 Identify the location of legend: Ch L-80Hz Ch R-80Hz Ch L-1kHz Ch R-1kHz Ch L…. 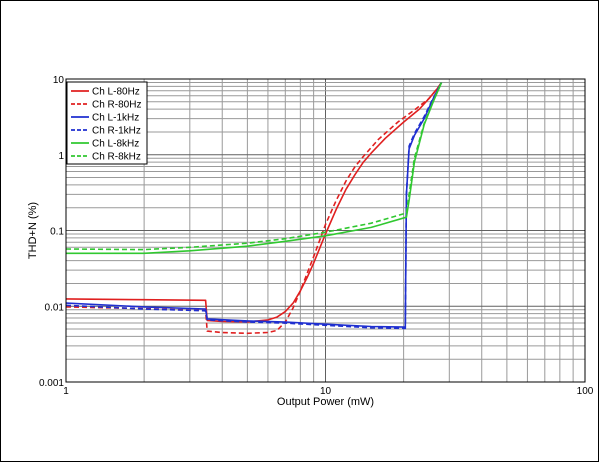
(107, 123).